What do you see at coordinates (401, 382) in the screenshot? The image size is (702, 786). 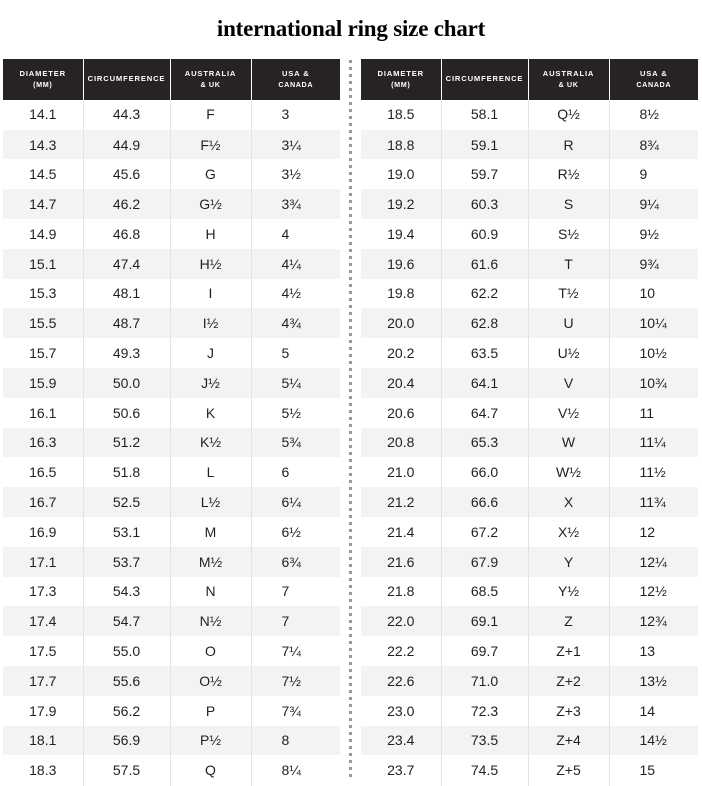 I see `cell-diameter: 20.4` at bounding box center [401, 382].